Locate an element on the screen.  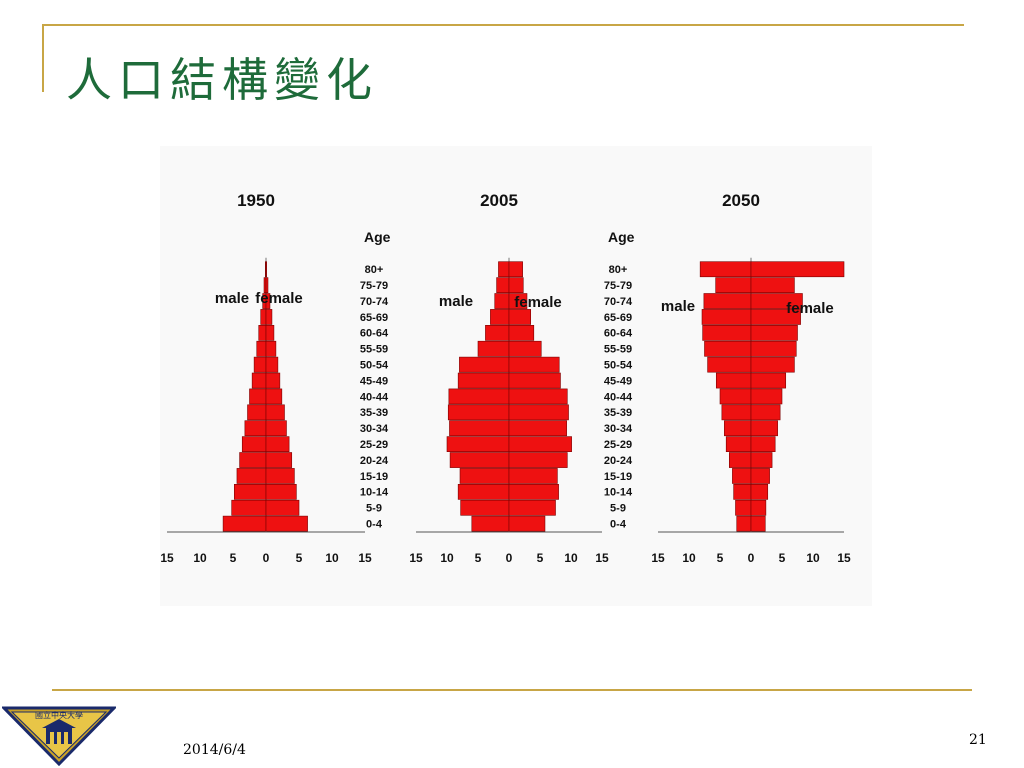
logo-text: 國立中央大學 is located at coordinates (59, 715).